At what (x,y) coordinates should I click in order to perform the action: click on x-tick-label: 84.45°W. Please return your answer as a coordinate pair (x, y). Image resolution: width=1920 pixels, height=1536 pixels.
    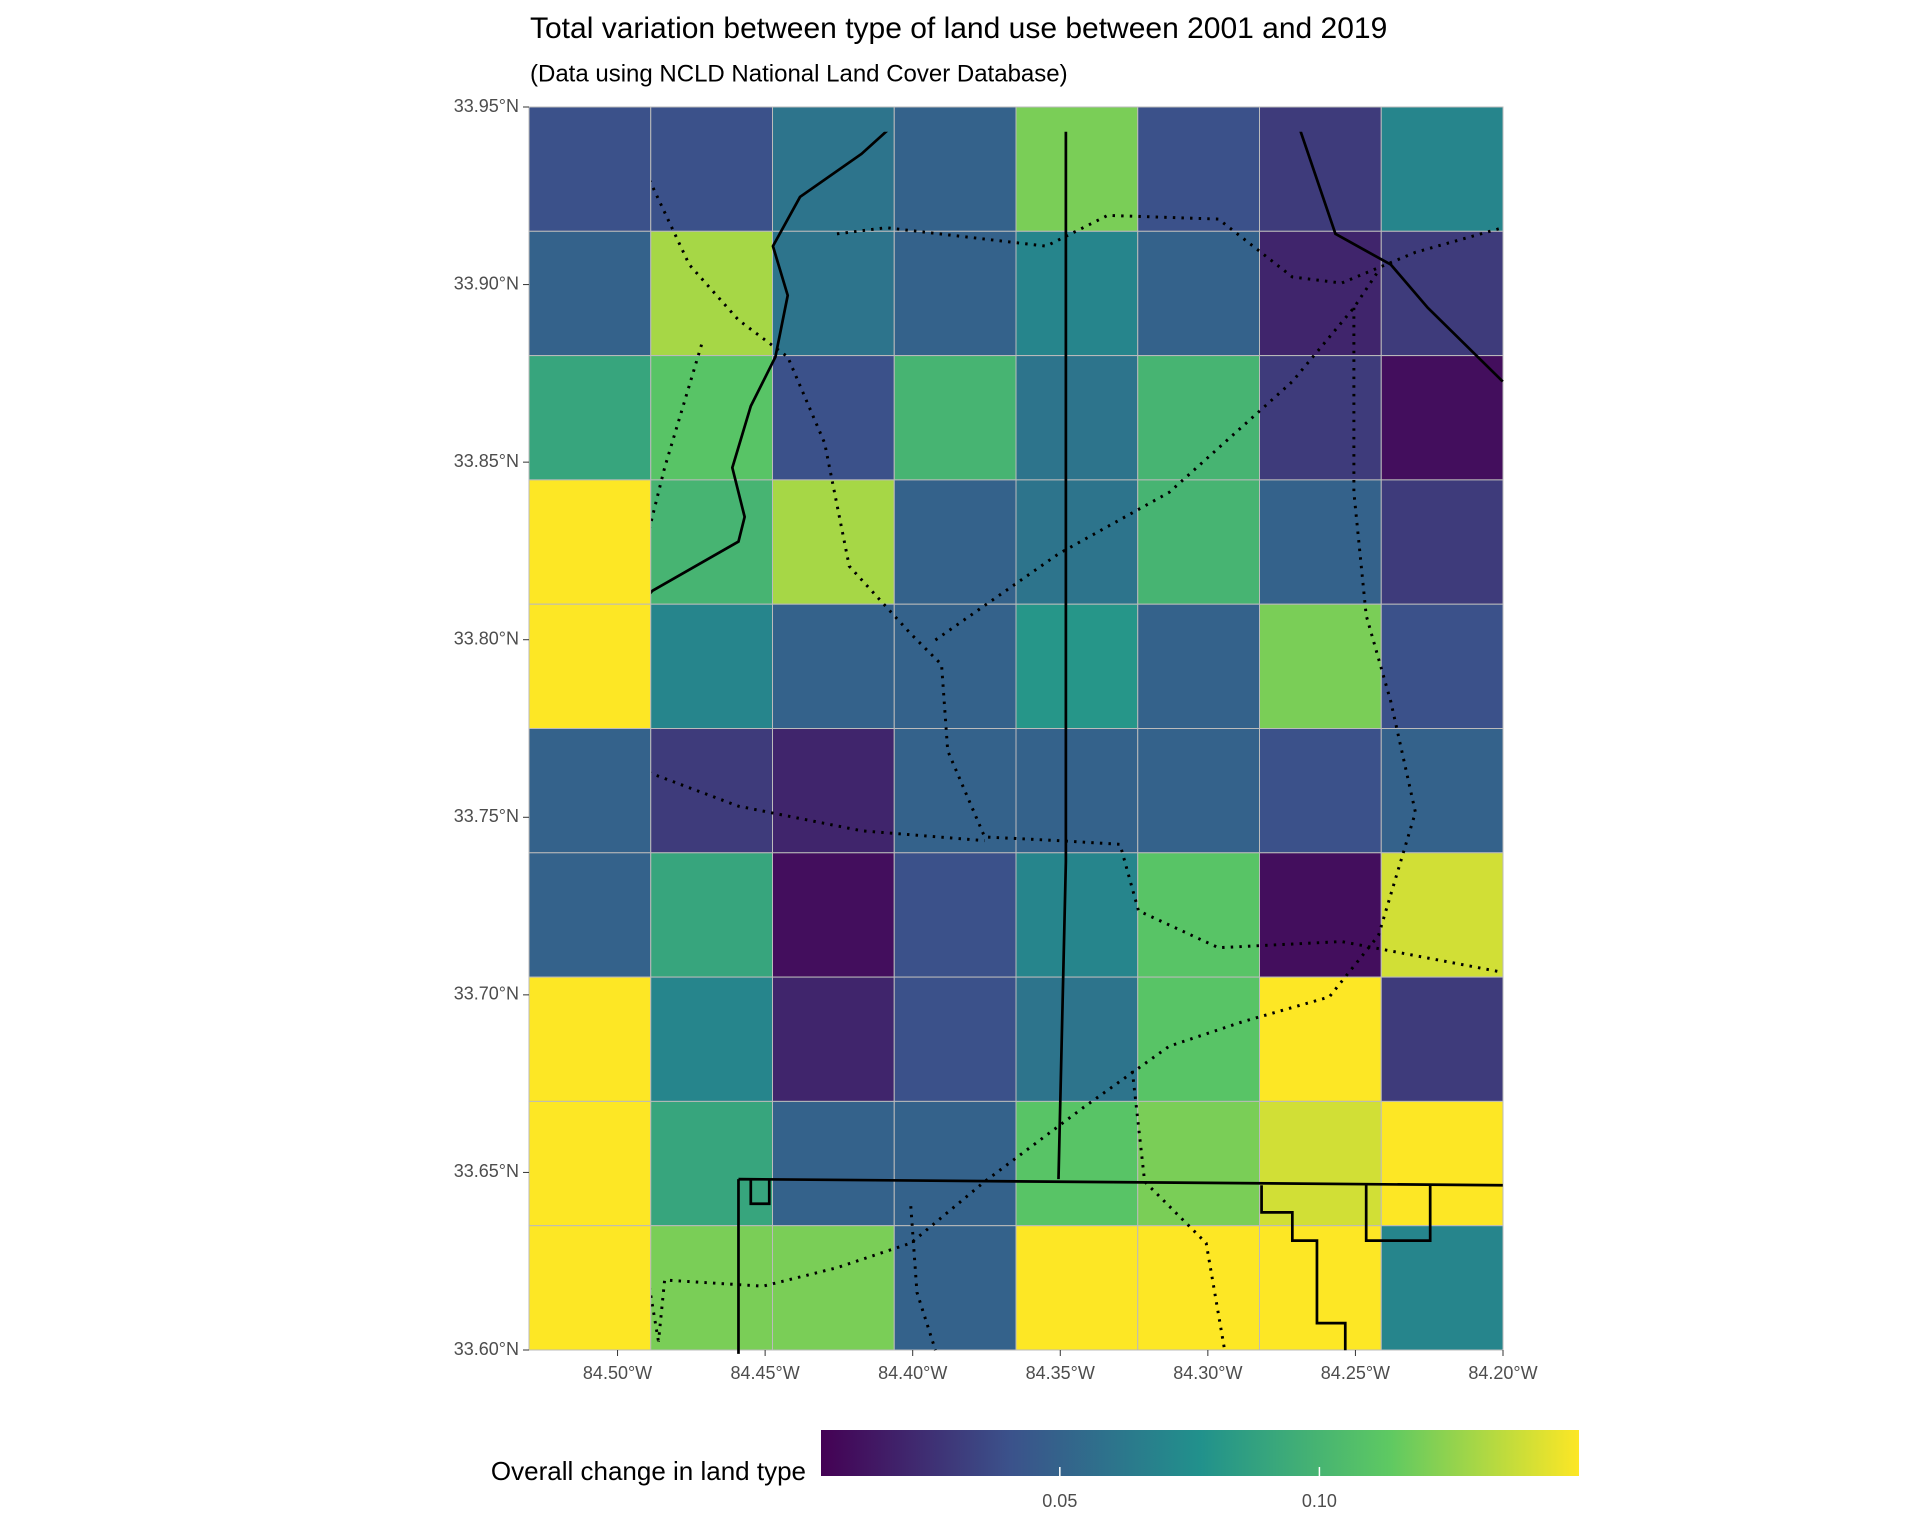
    Looking at the image, I should click on (765, 1373).